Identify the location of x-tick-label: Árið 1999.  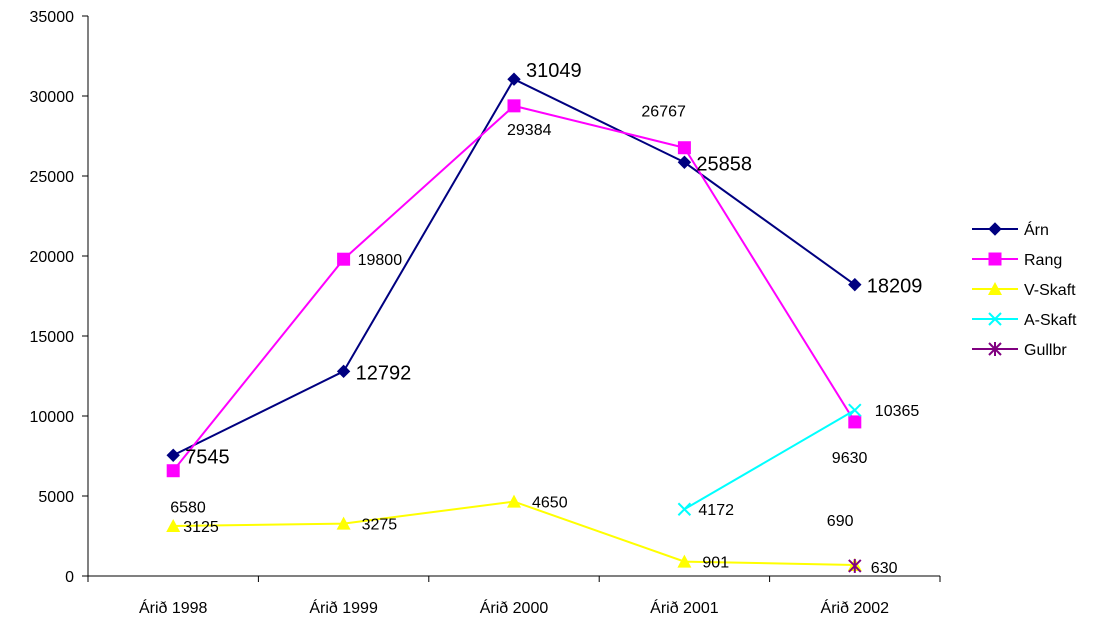
(343, 607).